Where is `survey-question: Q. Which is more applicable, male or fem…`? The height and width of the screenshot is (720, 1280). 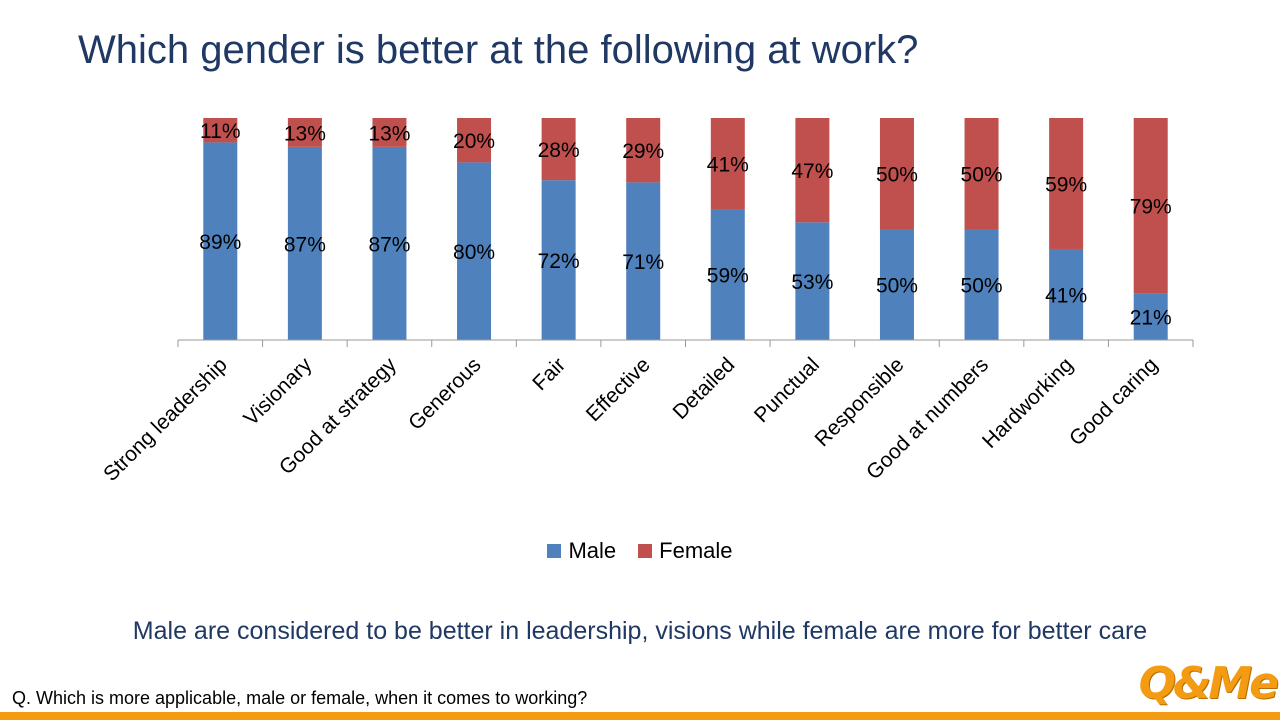
survey-question: Q. Which is more applicable, male or fem… is located at coordinates (300, 698).